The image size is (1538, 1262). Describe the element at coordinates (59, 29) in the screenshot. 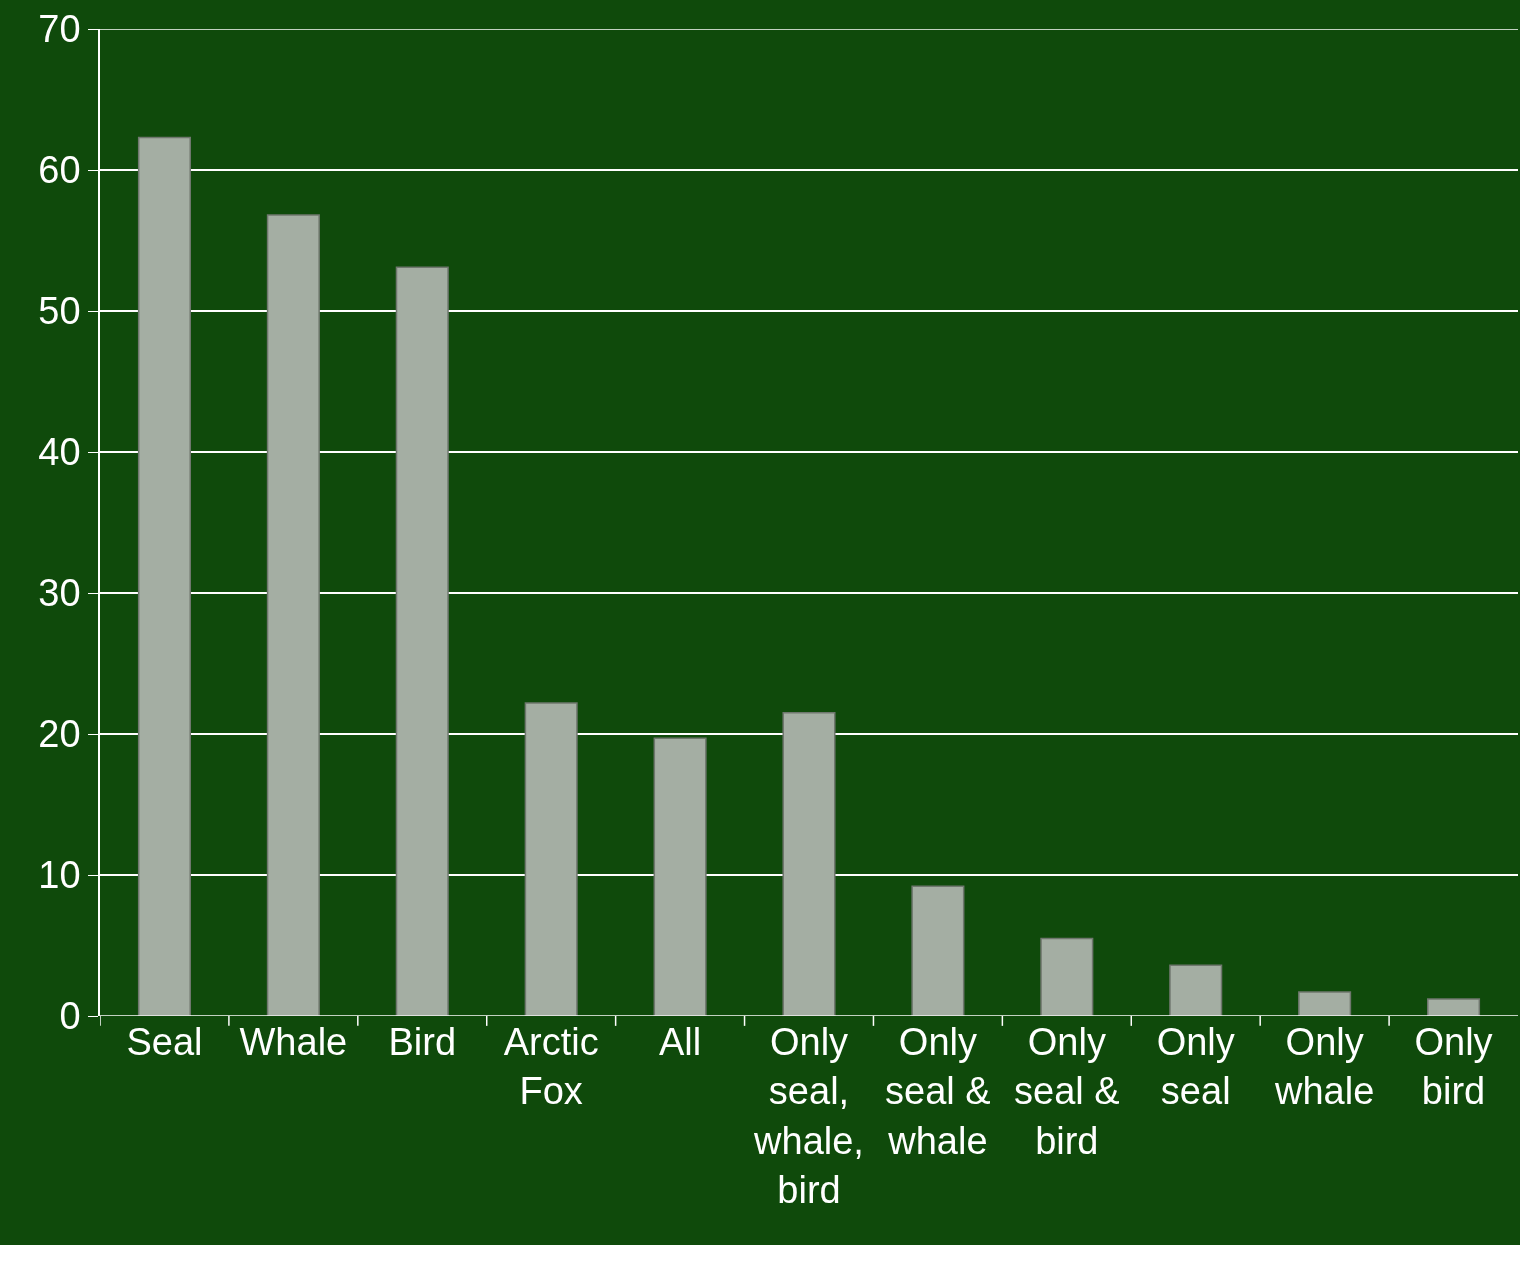

I see `y-tick-label: 70` at that location.